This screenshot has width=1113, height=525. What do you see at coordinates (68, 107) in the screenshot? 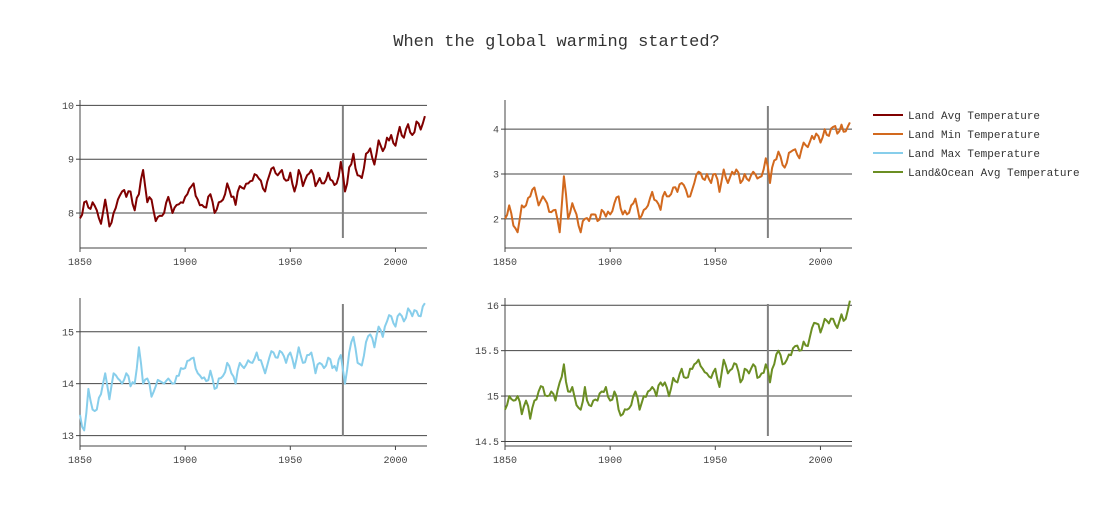
I see `y-tick-label: 10` at bounding box center [68, 107].